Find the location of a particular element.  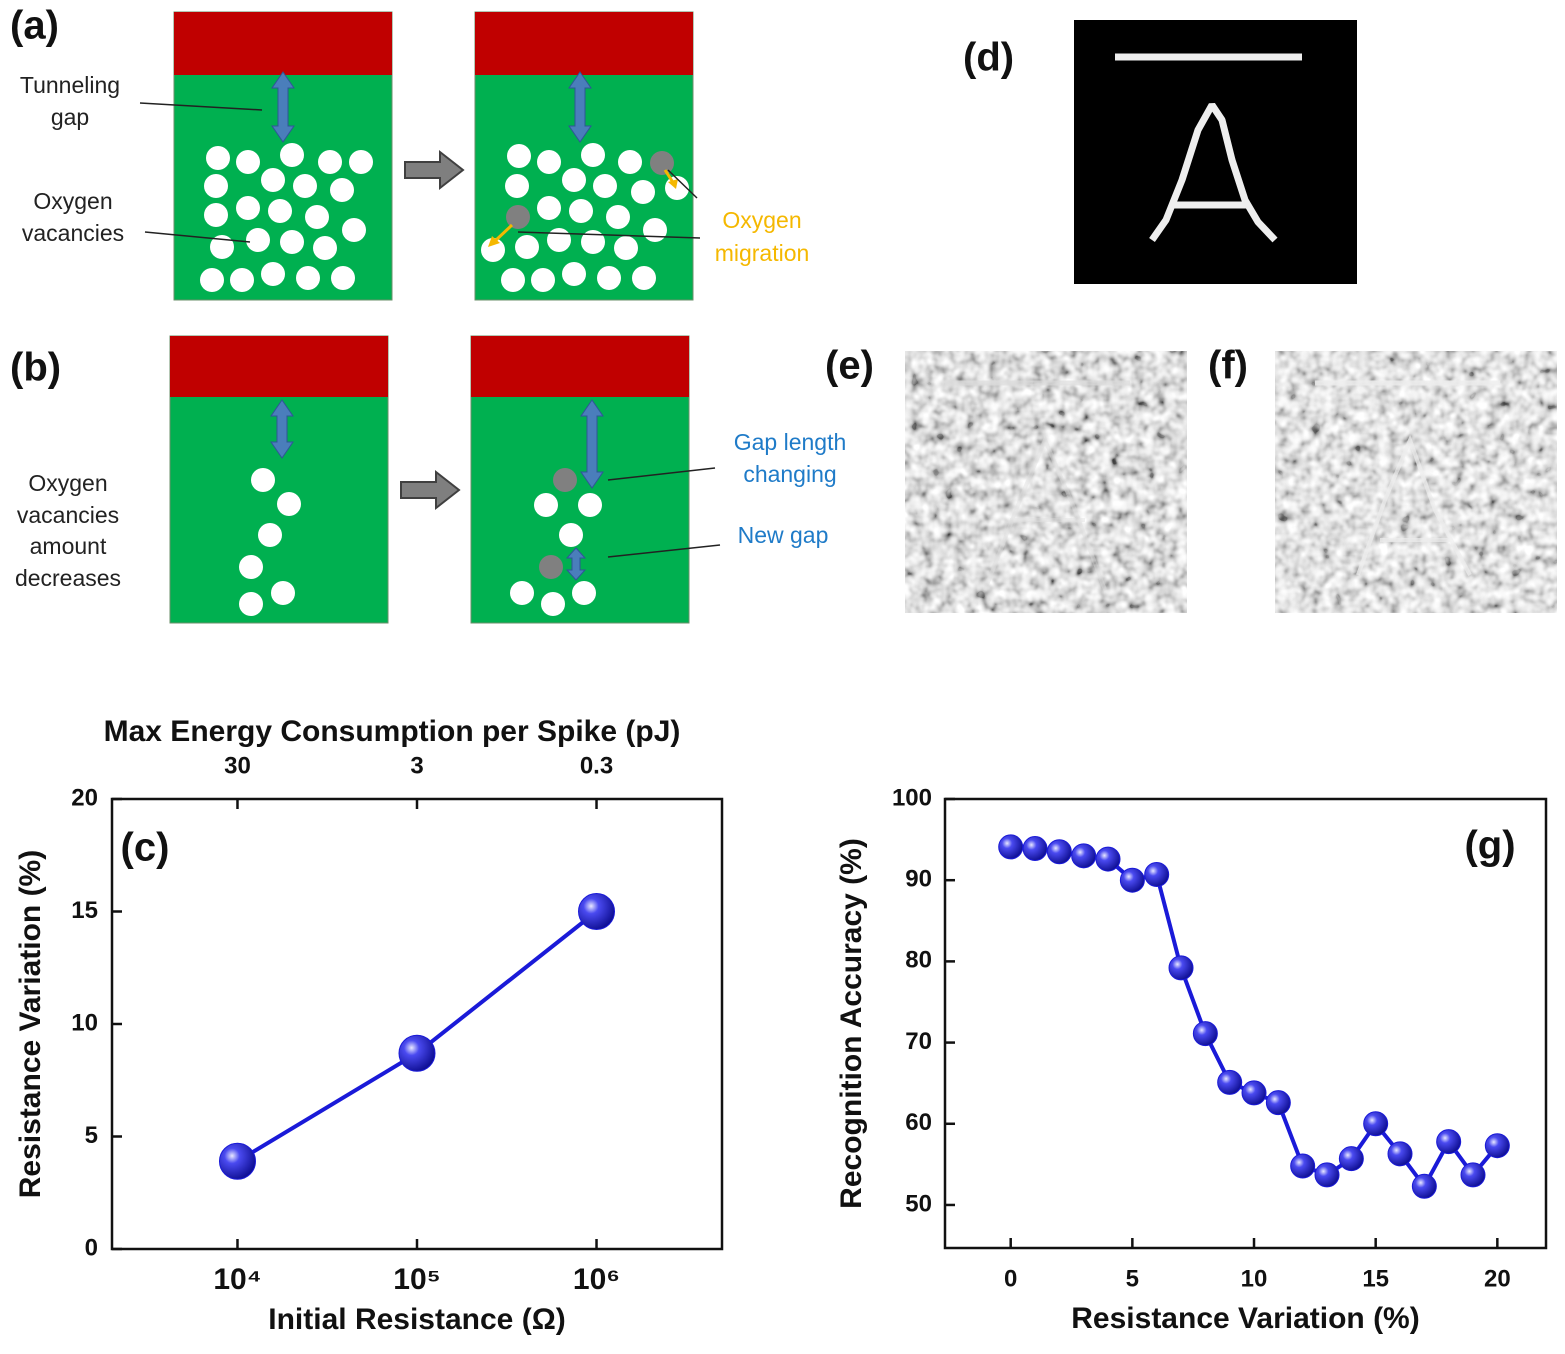

x2-tick-label: 30 is located at coordinates (237, 765).